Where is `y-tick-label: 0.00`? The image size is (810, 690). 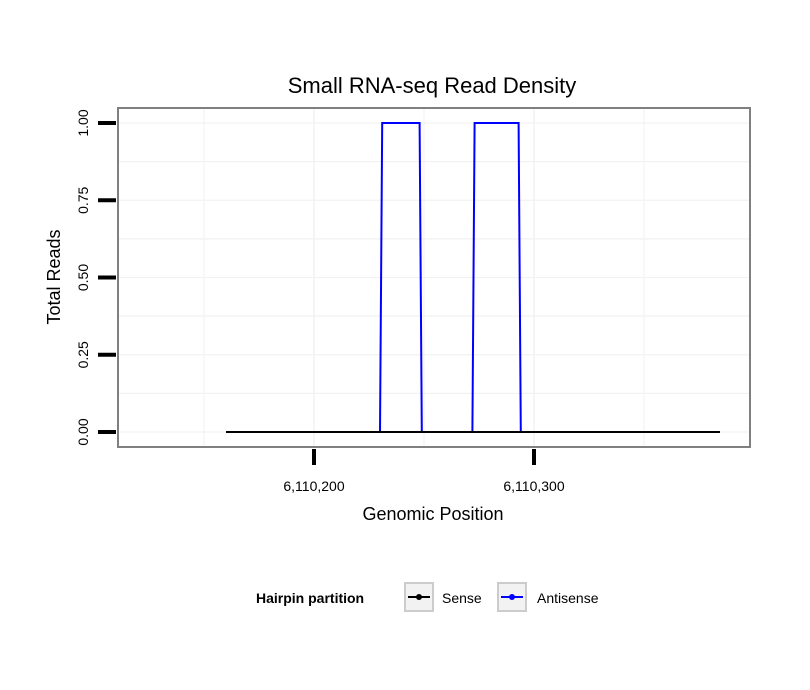
y-tick-label: 0.00 is located at coordinates (83, 431).